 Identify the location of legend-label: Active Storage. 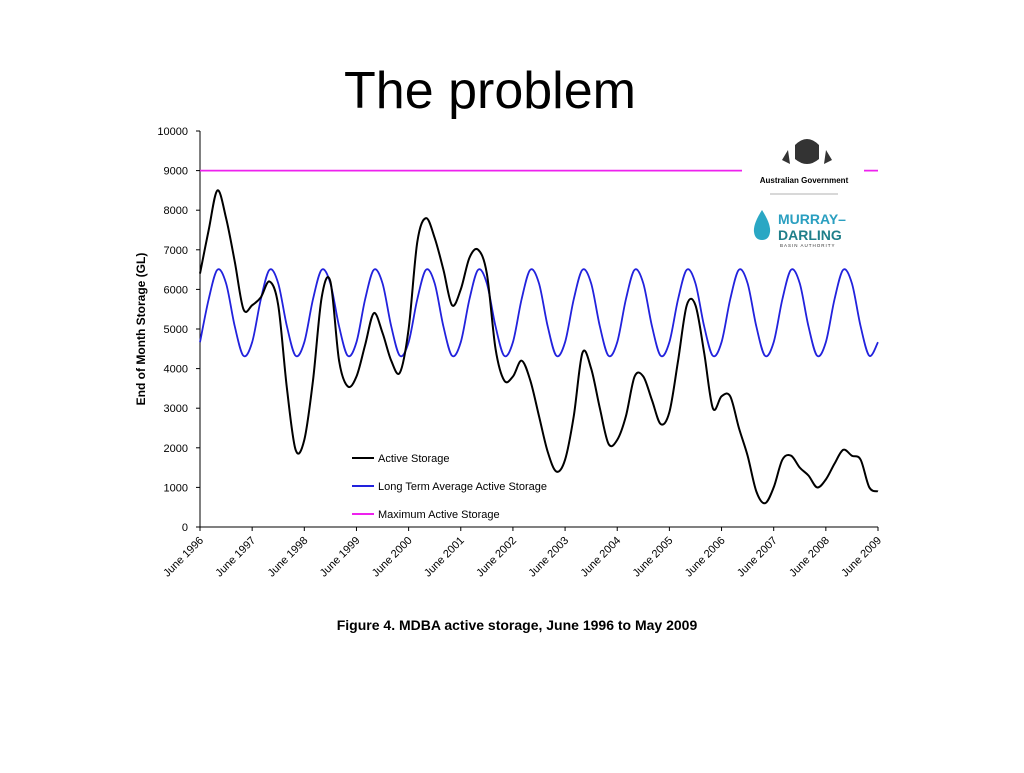
(414, 459).